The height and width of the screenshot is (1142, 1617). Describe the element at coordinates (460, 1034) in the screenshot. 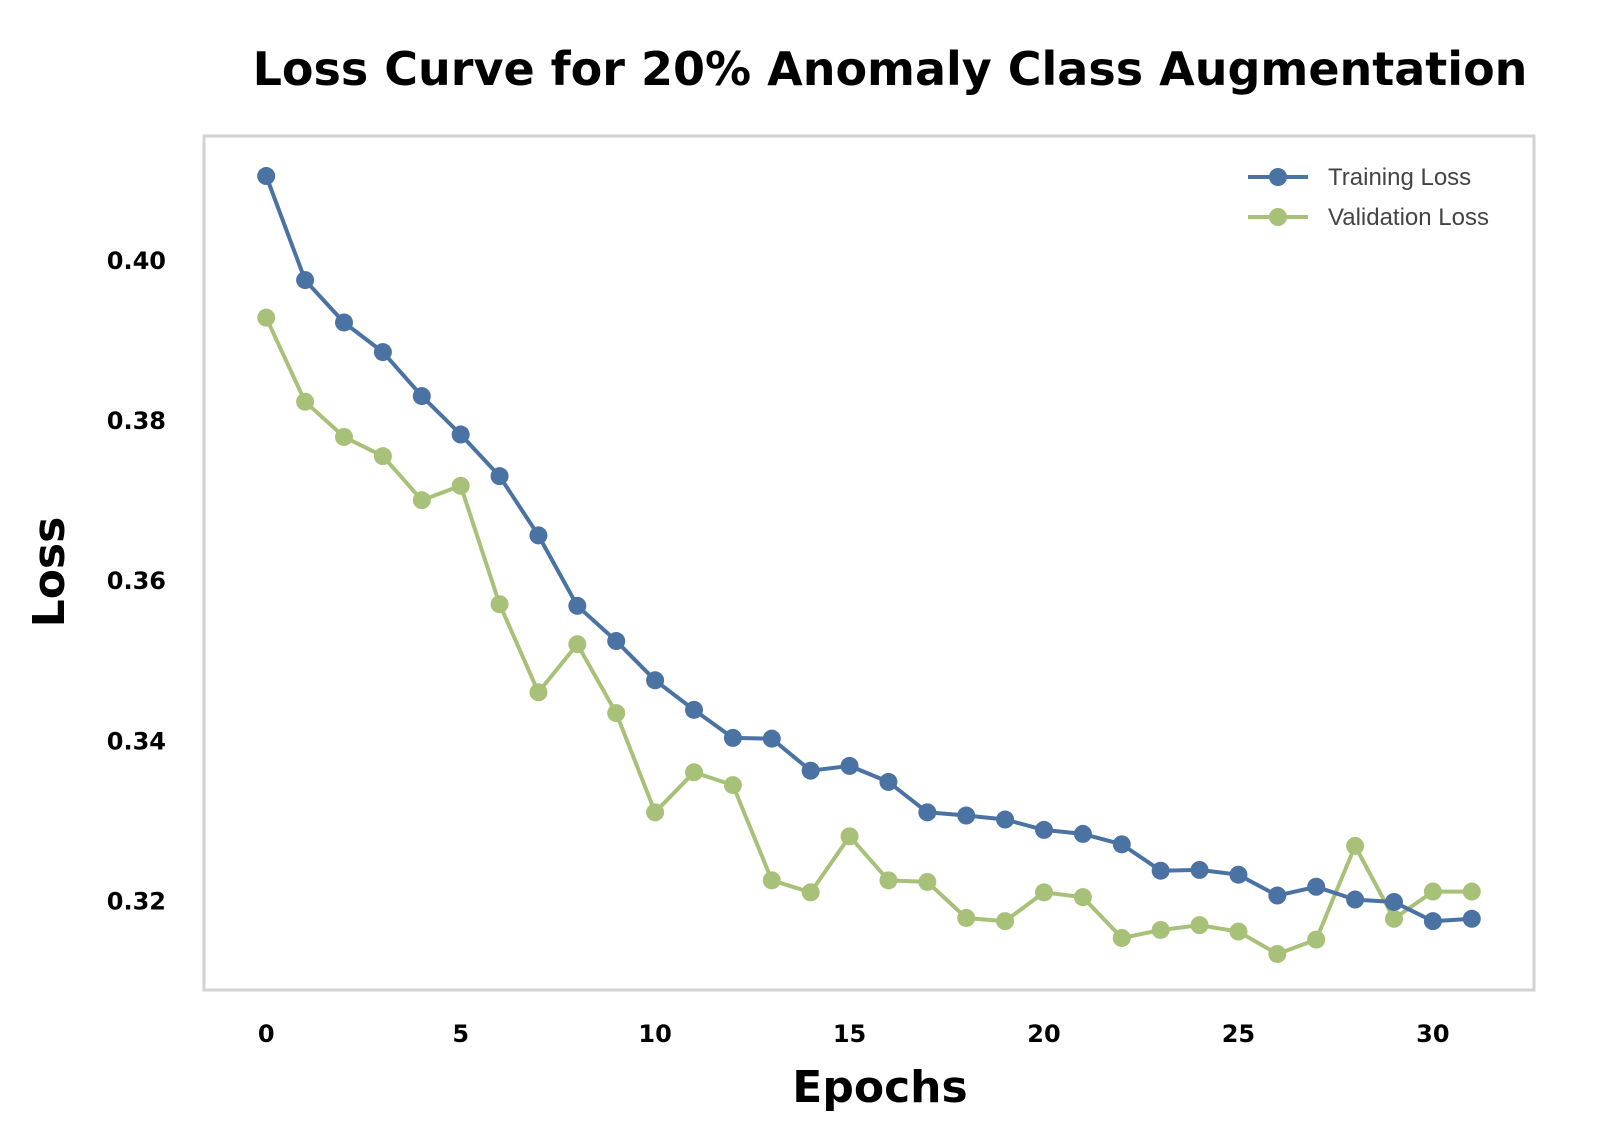

I see `x-tick-label: 5` at that location.